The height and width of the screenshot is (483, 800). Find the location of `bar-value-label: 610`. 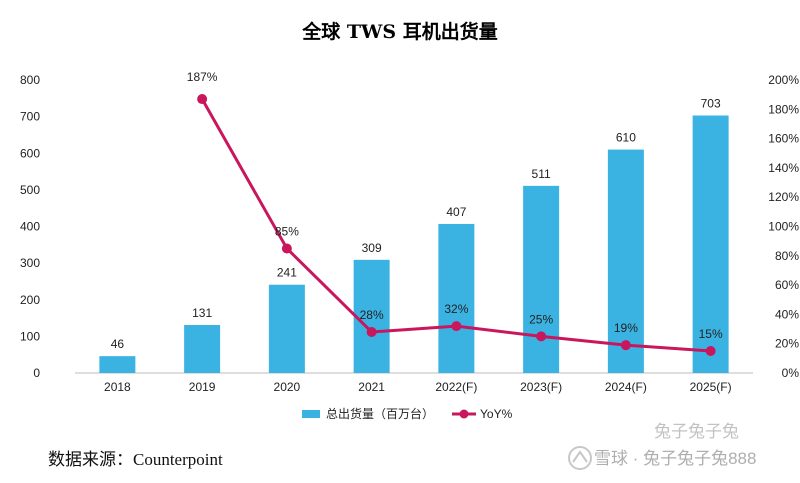

bar-value-label: 610 is located at coordinates (626, 138).